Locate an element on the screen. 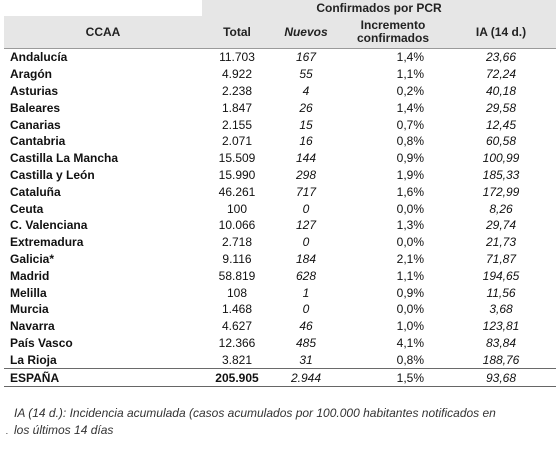  cell-inc: 1,6% is located at coordinates (410, 191).